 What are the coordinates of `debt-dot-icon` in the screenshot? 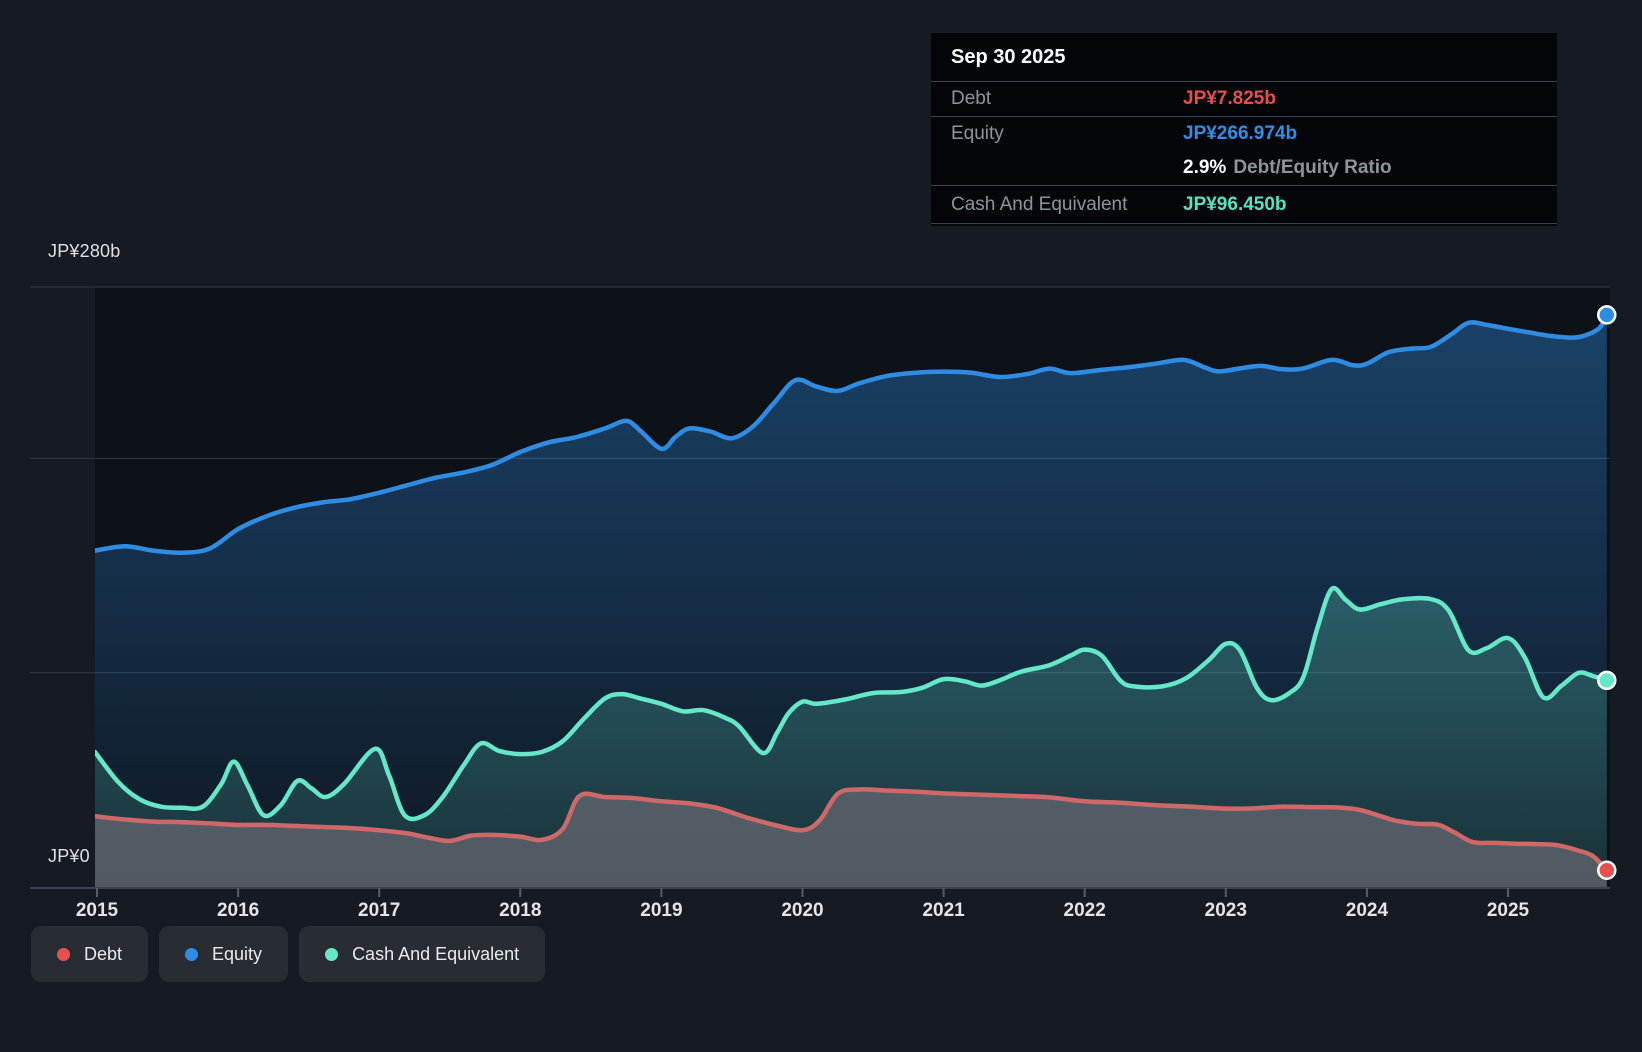 It's located at (63, 954).